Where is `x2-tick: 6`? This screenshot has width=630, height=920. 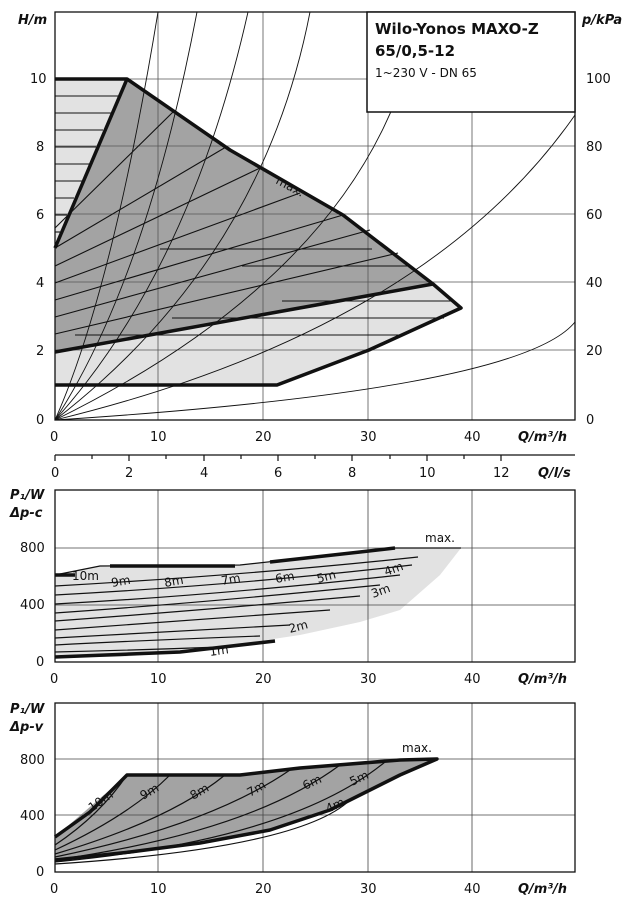 x2-tick: 6 is located at coordinates (278, 473).